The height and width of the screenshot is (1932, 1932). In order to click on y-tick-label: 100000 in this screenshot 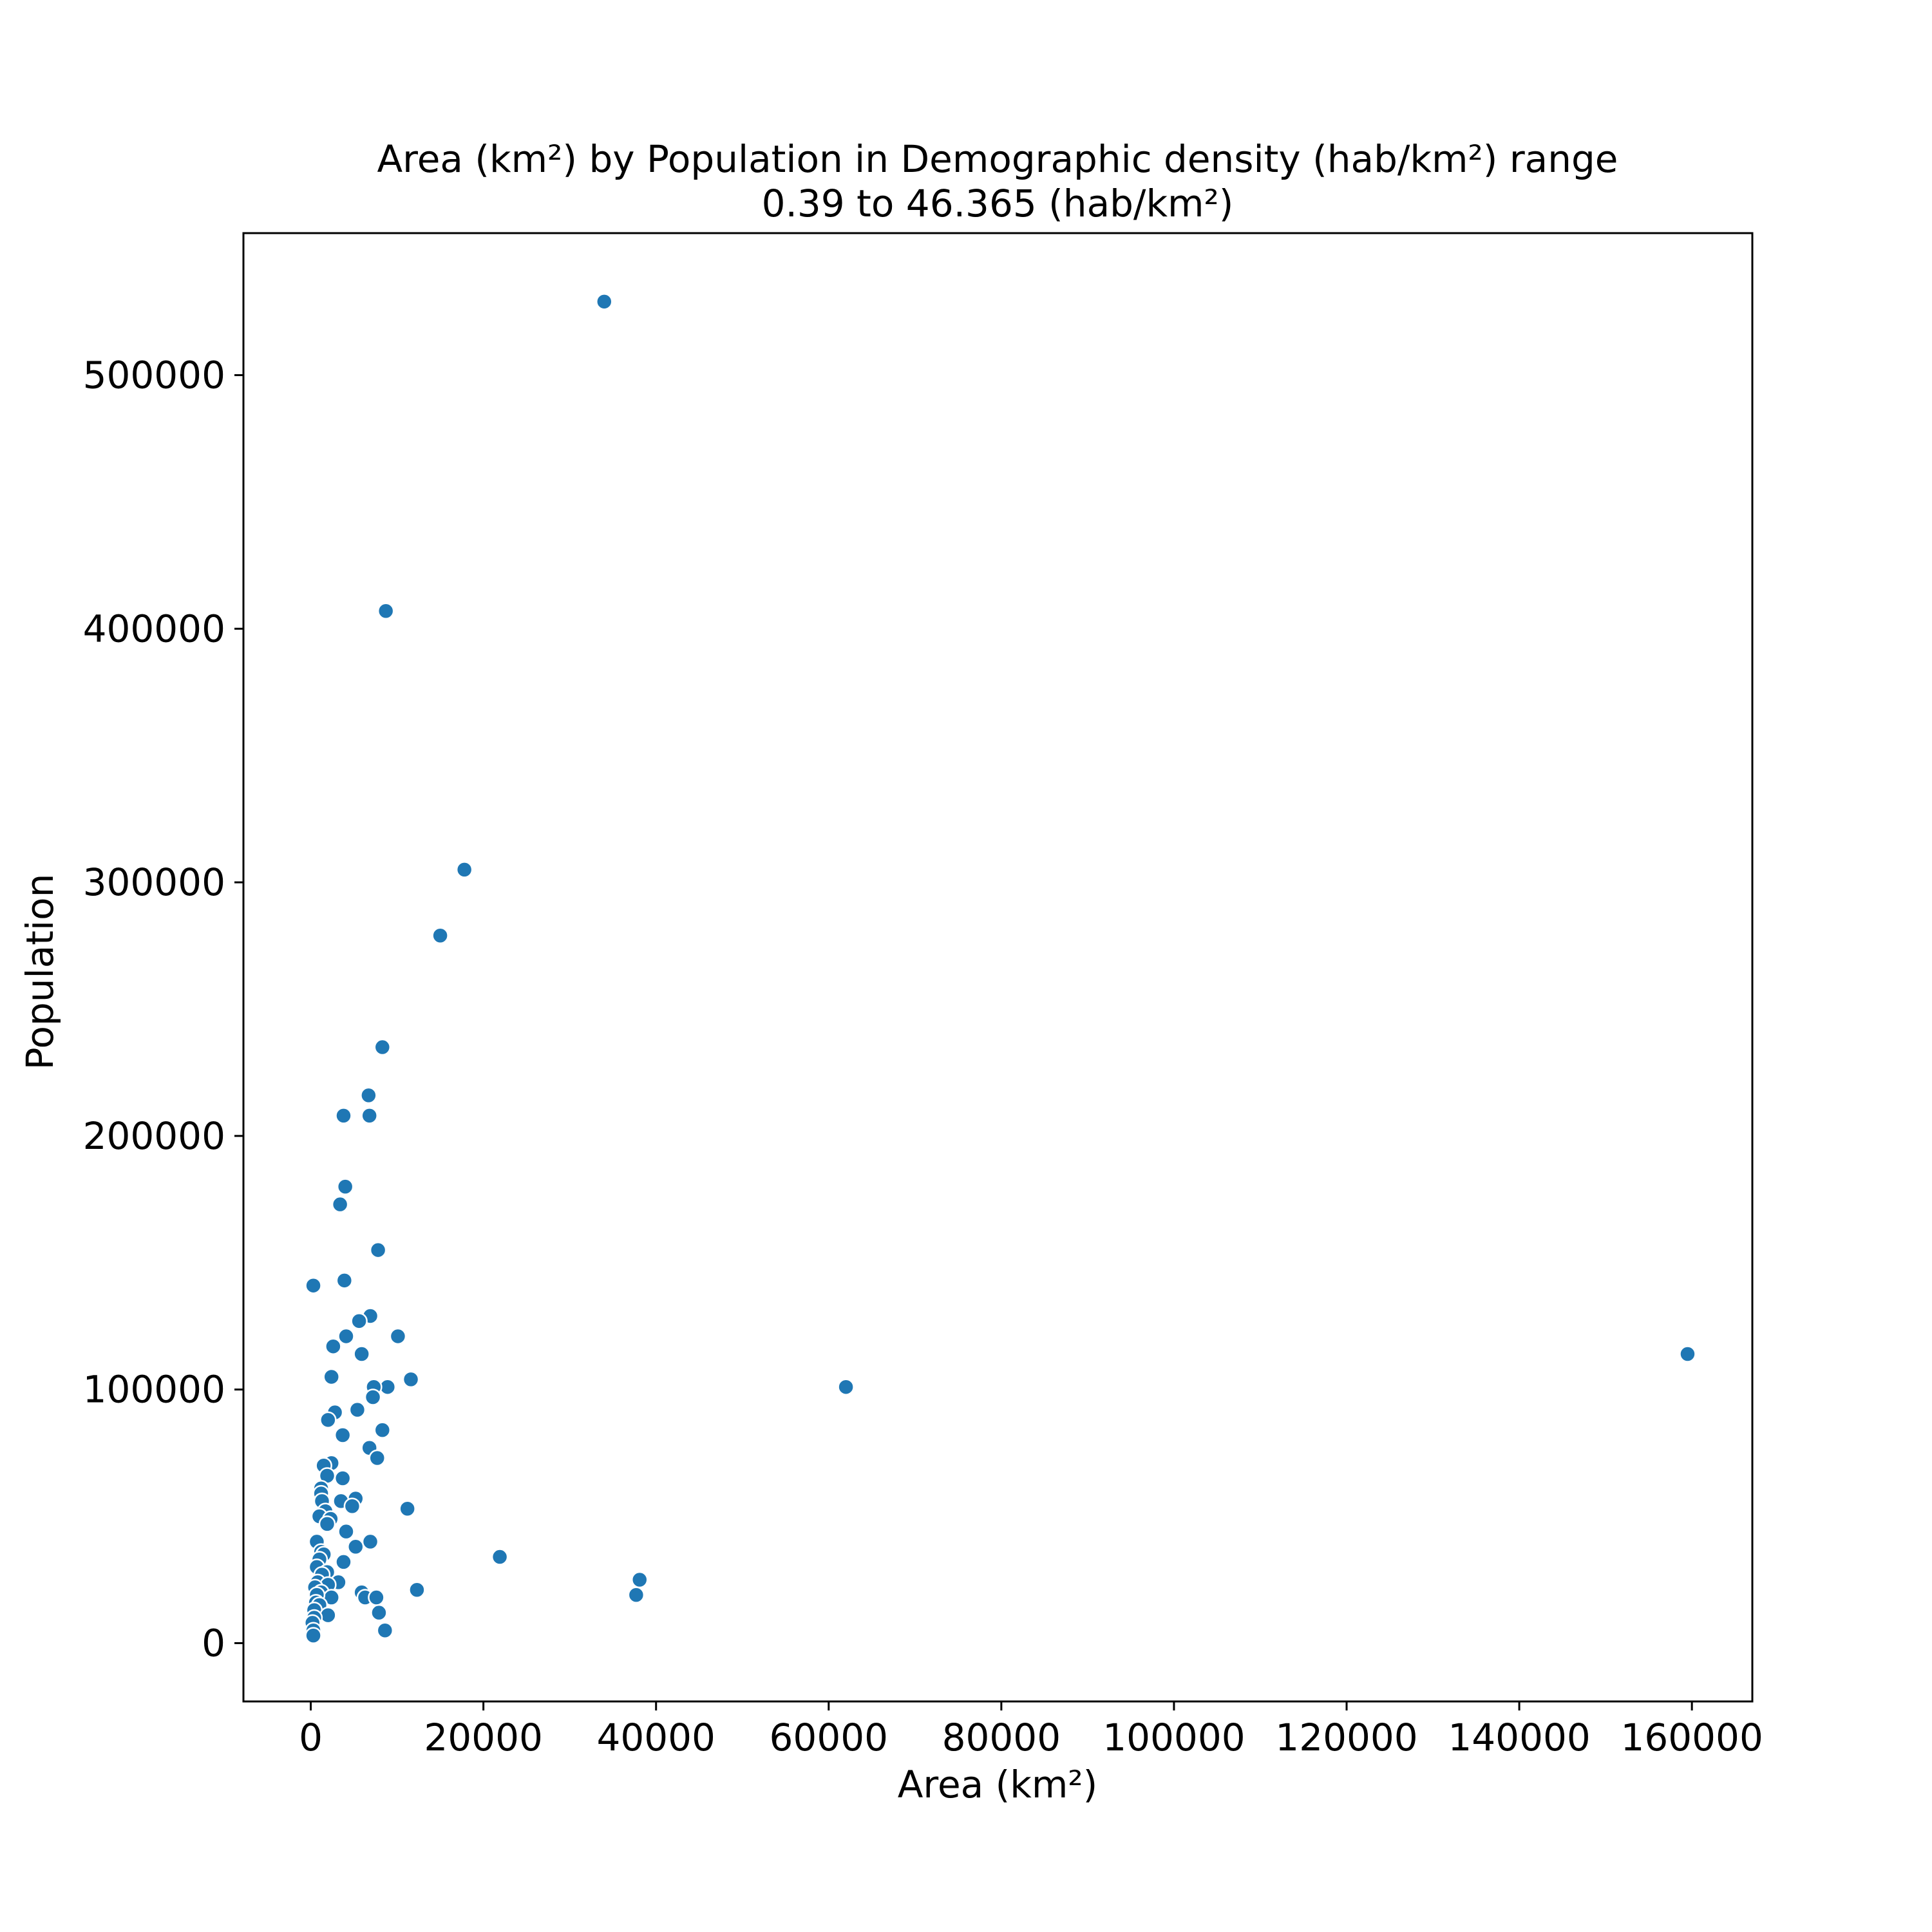, I will do `click(154, 1390)`.